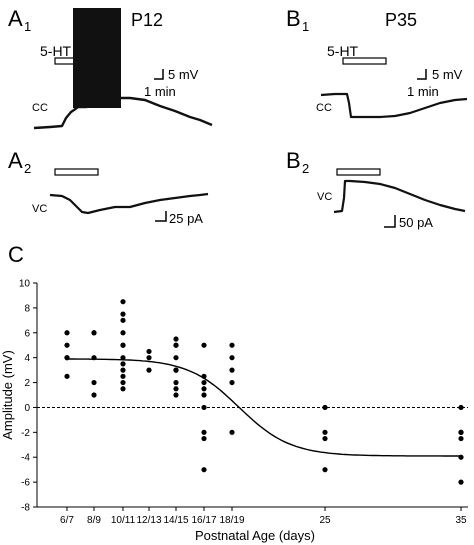  I want to click on y-tick-label: -8, so click(25, 508).